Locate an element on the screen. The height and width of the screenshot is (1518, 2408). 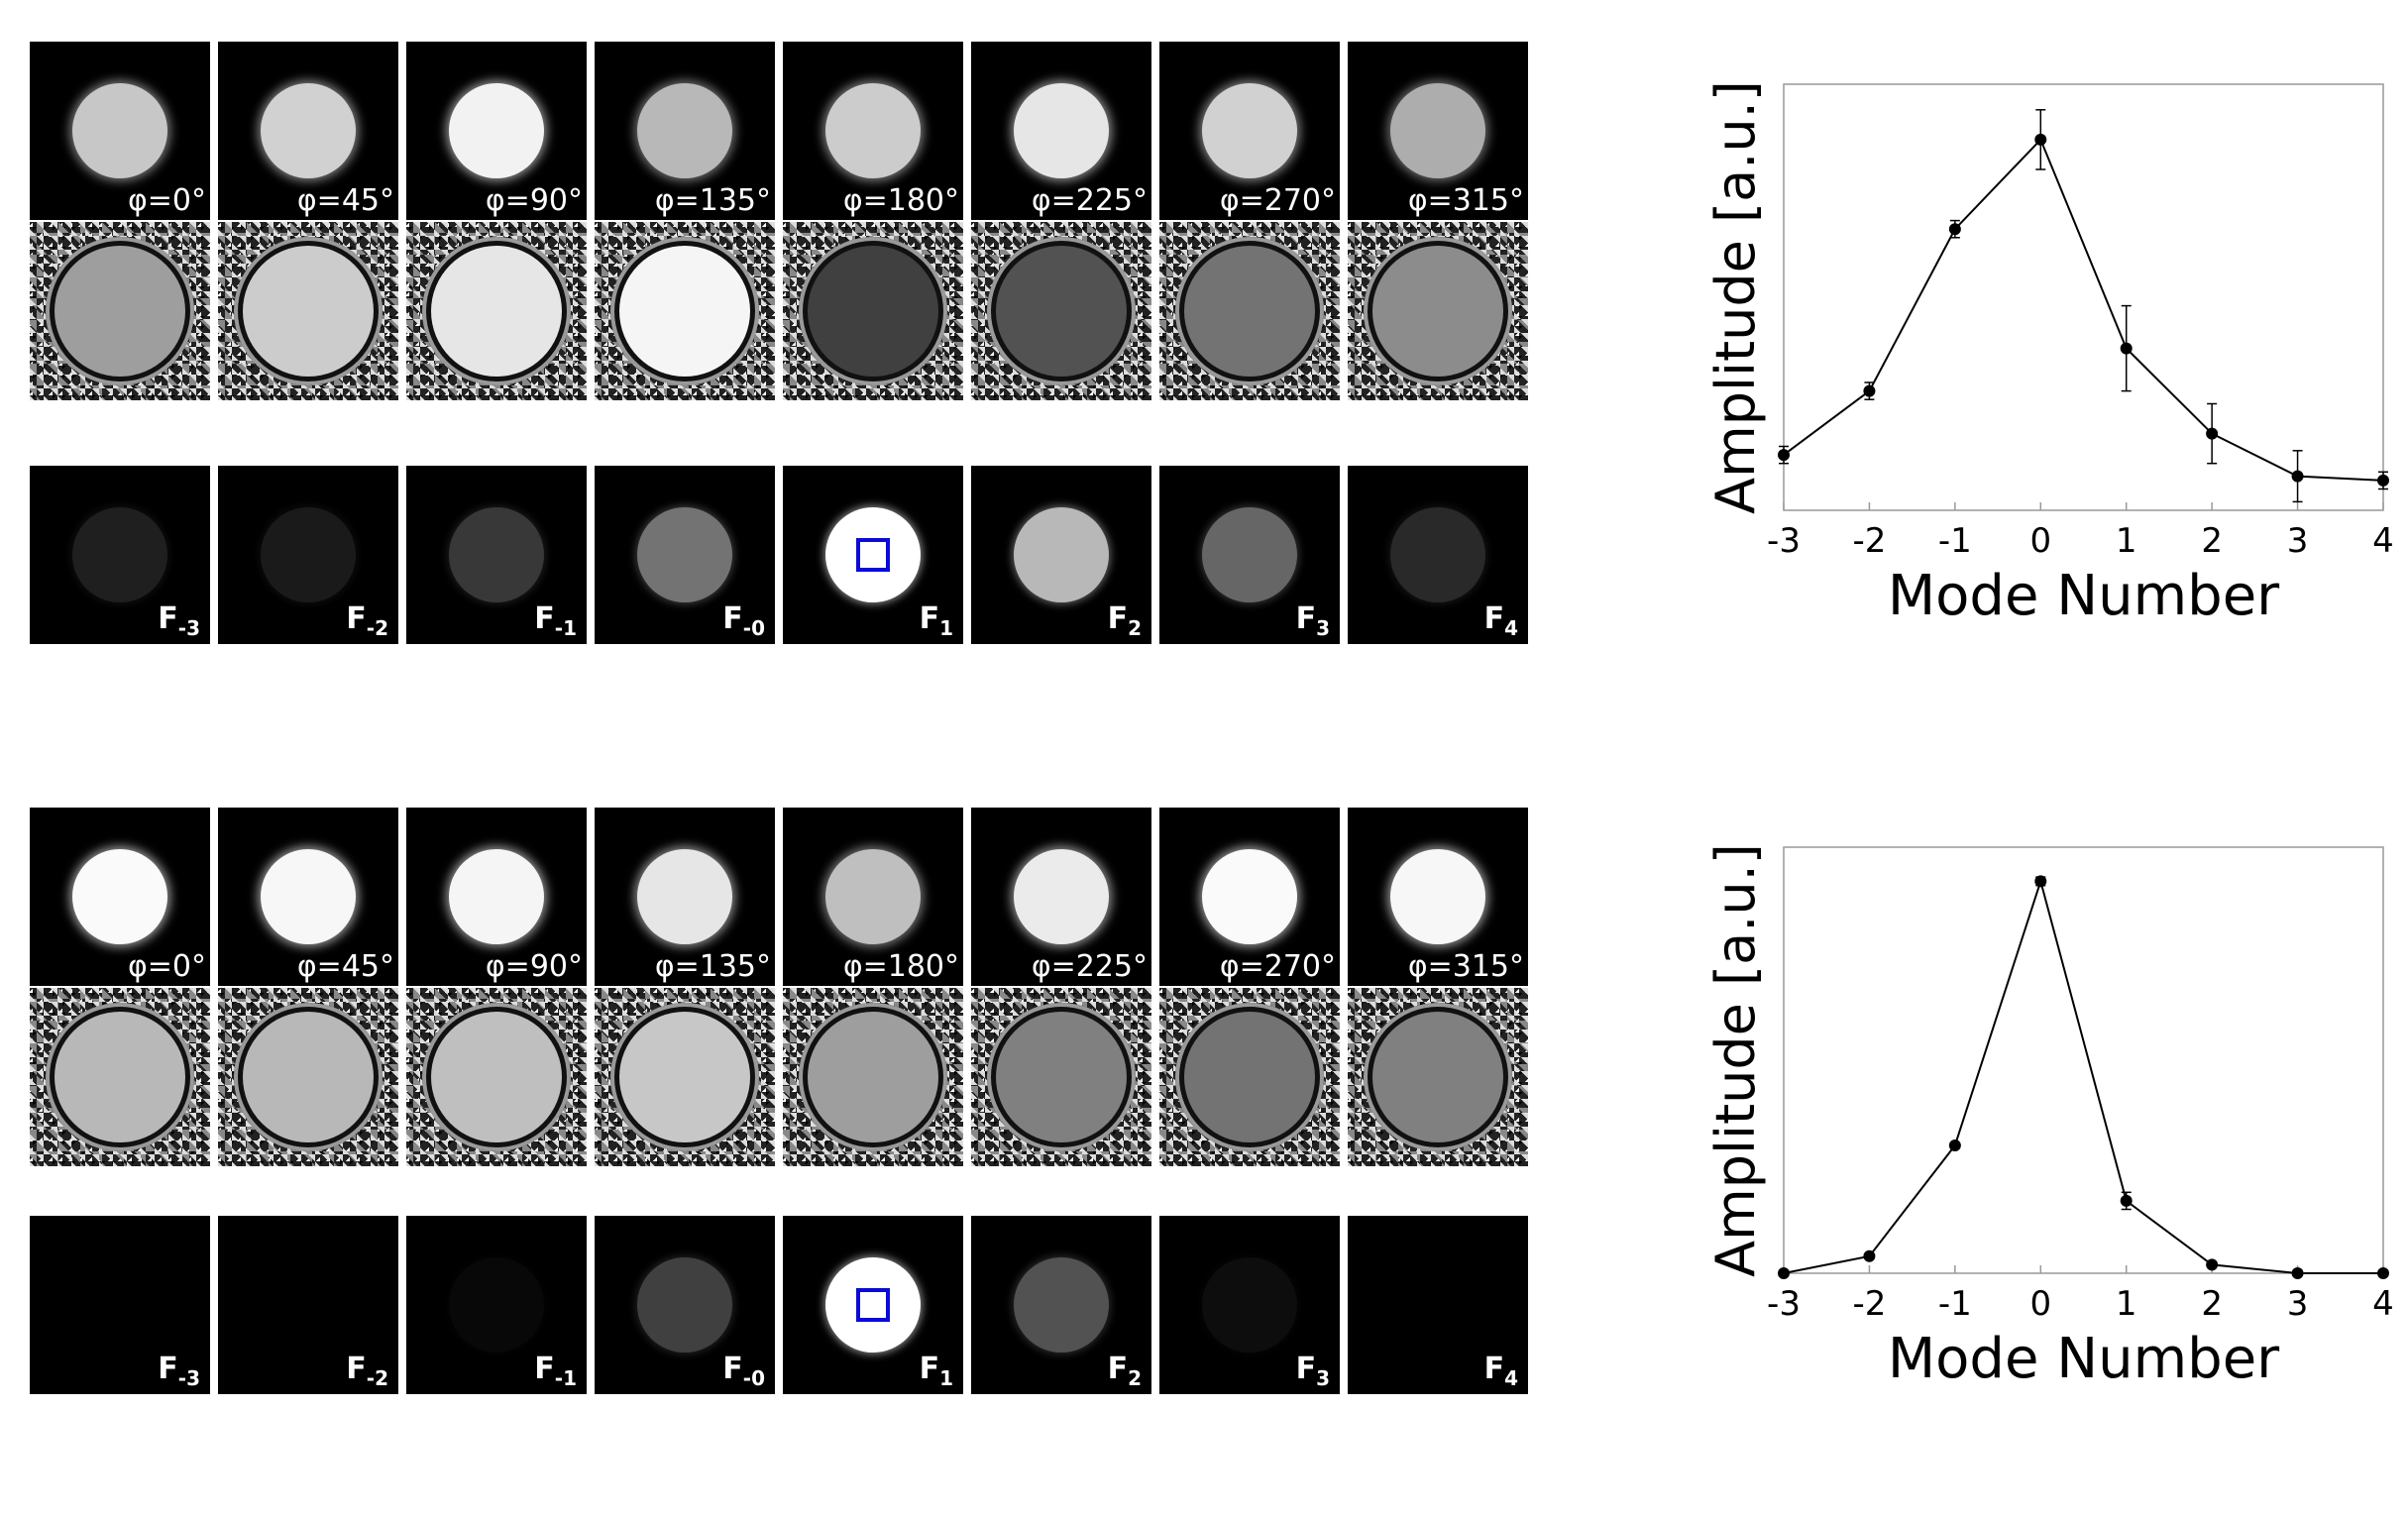
mode-image: F2 is located at coordinates (1061, 1305).